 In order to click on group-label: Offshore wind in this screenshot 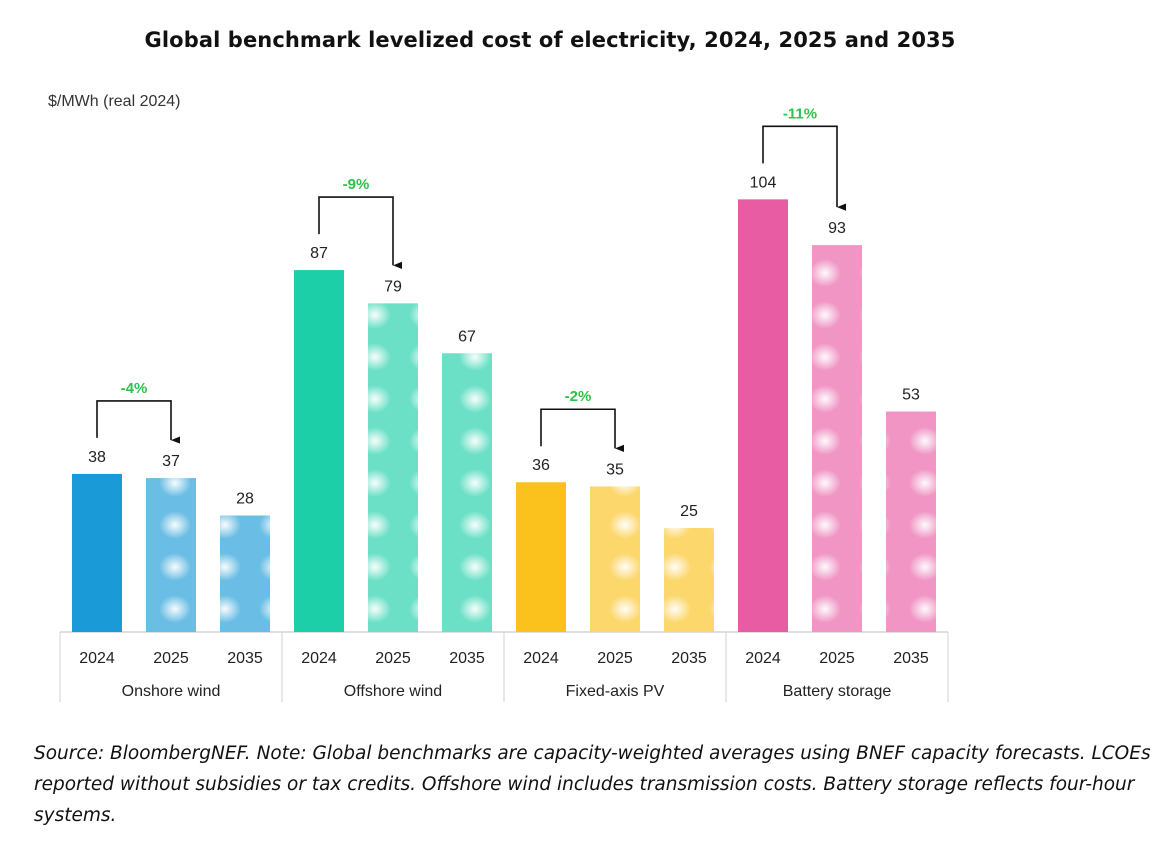, I will do `click(393, 691)`.